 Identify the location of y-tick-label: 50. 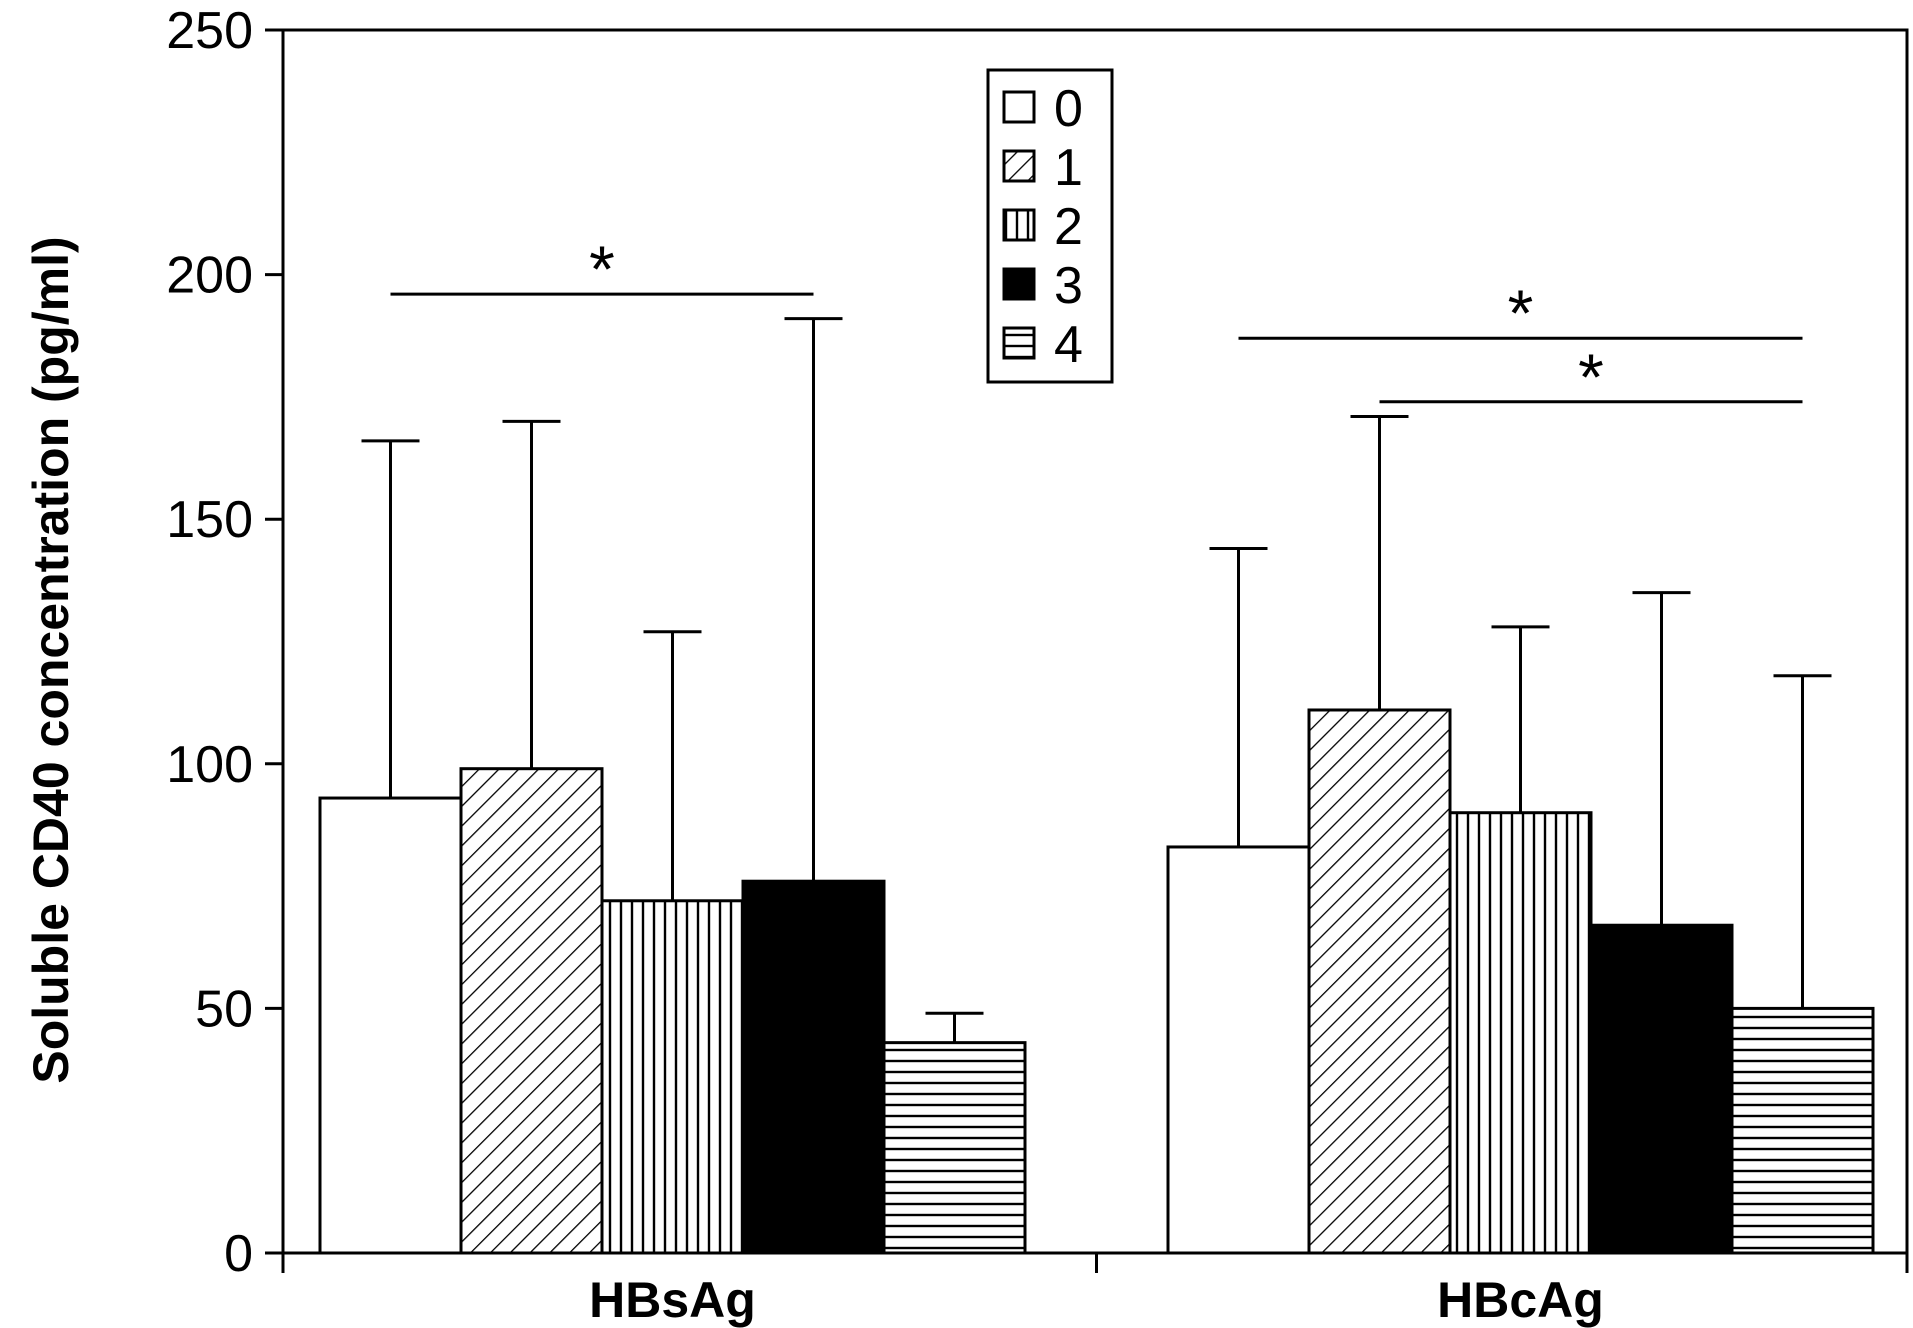
(224, 1009).